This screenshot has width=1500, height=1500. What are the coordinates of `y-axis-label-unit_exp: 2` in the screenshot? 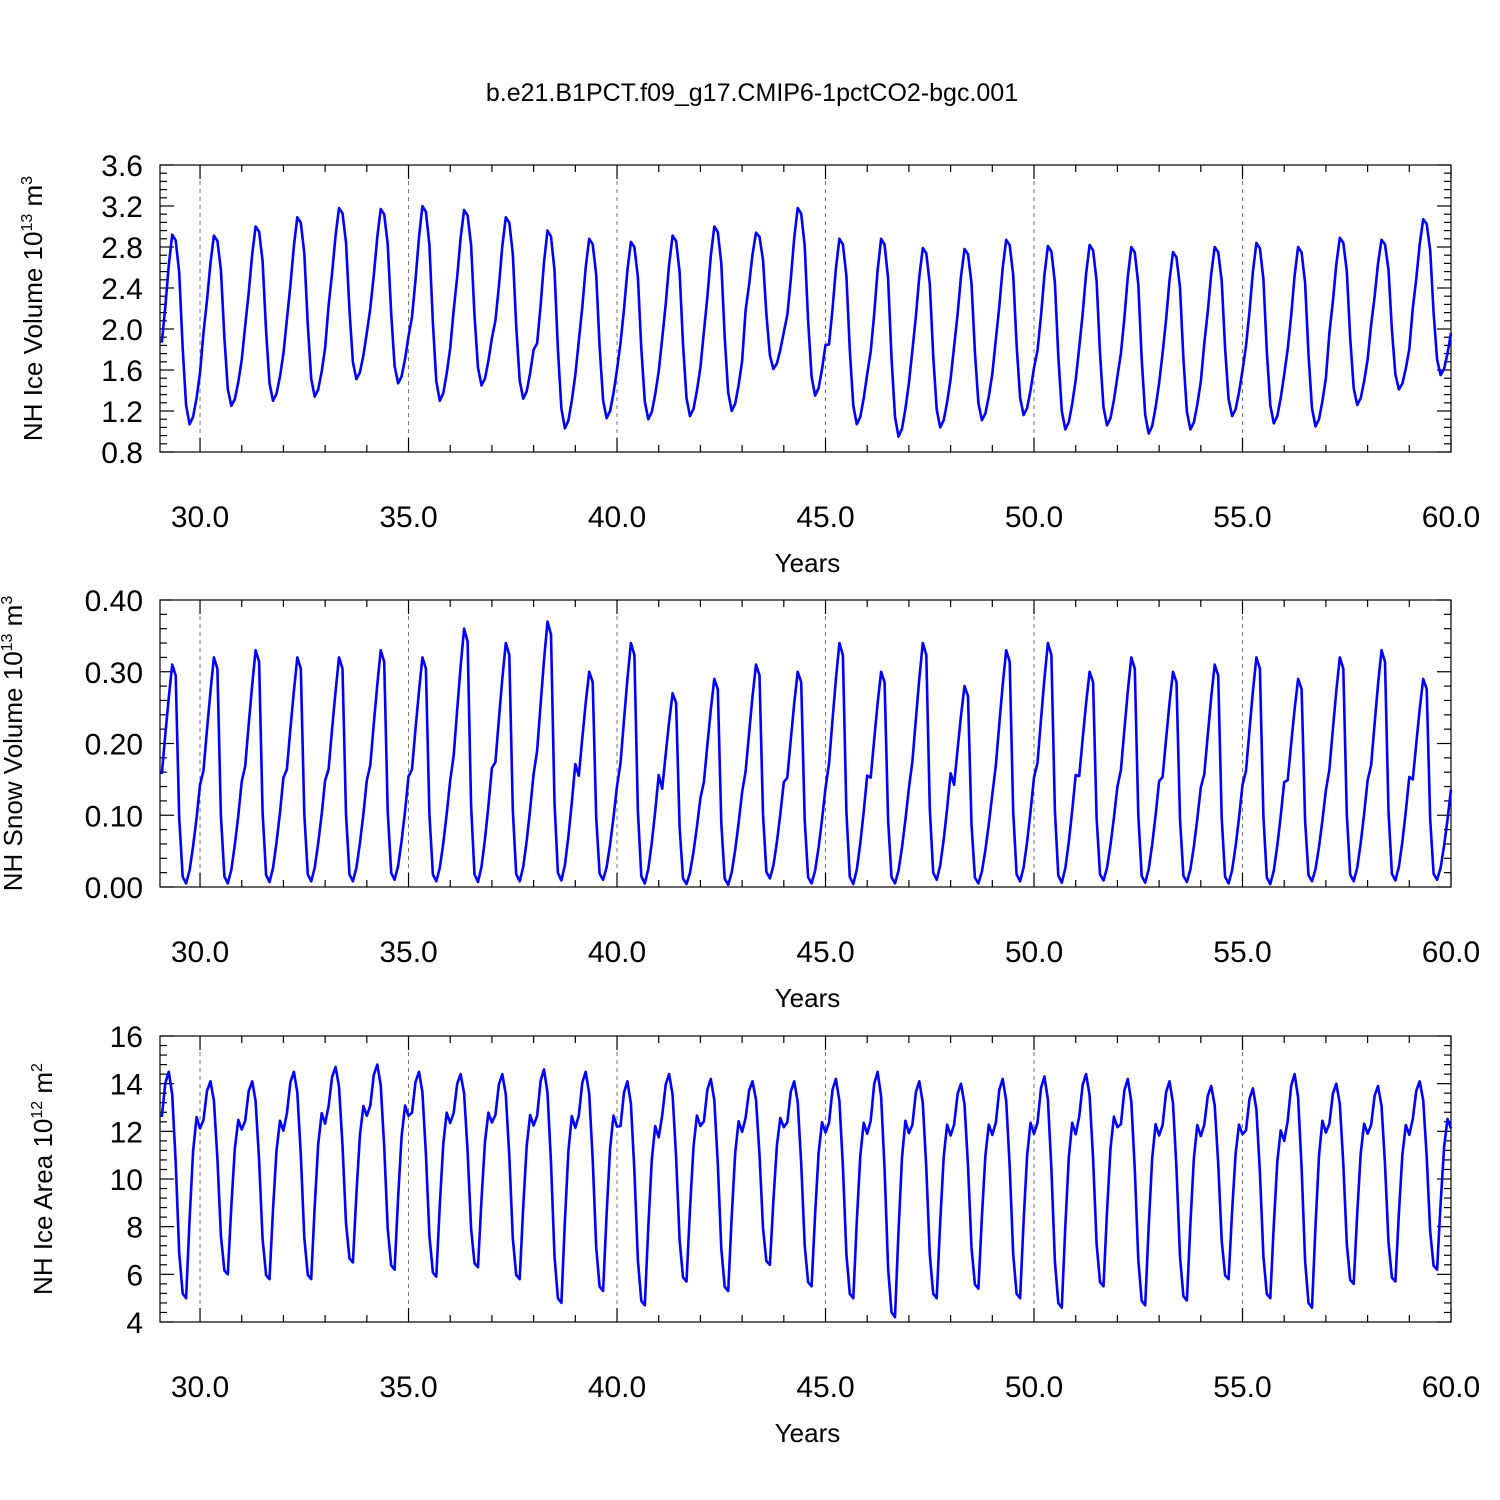 It's located at (37, 1067).